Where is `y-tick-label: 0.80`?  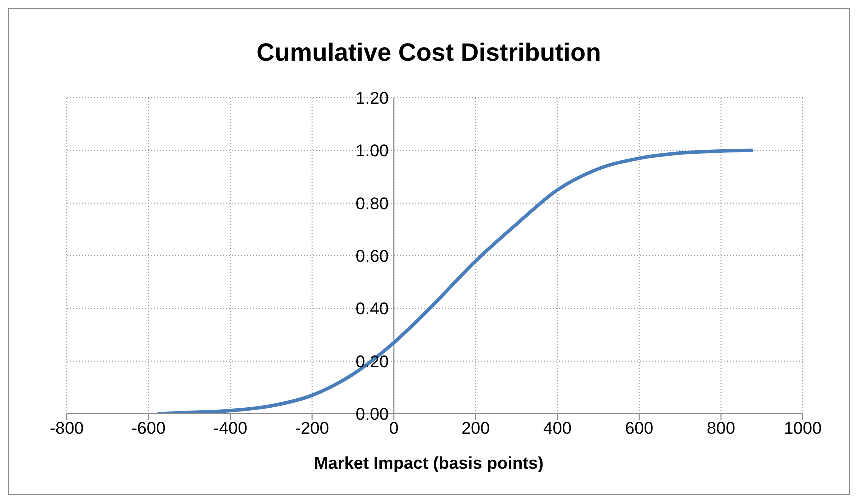
y-tick-label: 0.80 is located at coordinates (372, 204).